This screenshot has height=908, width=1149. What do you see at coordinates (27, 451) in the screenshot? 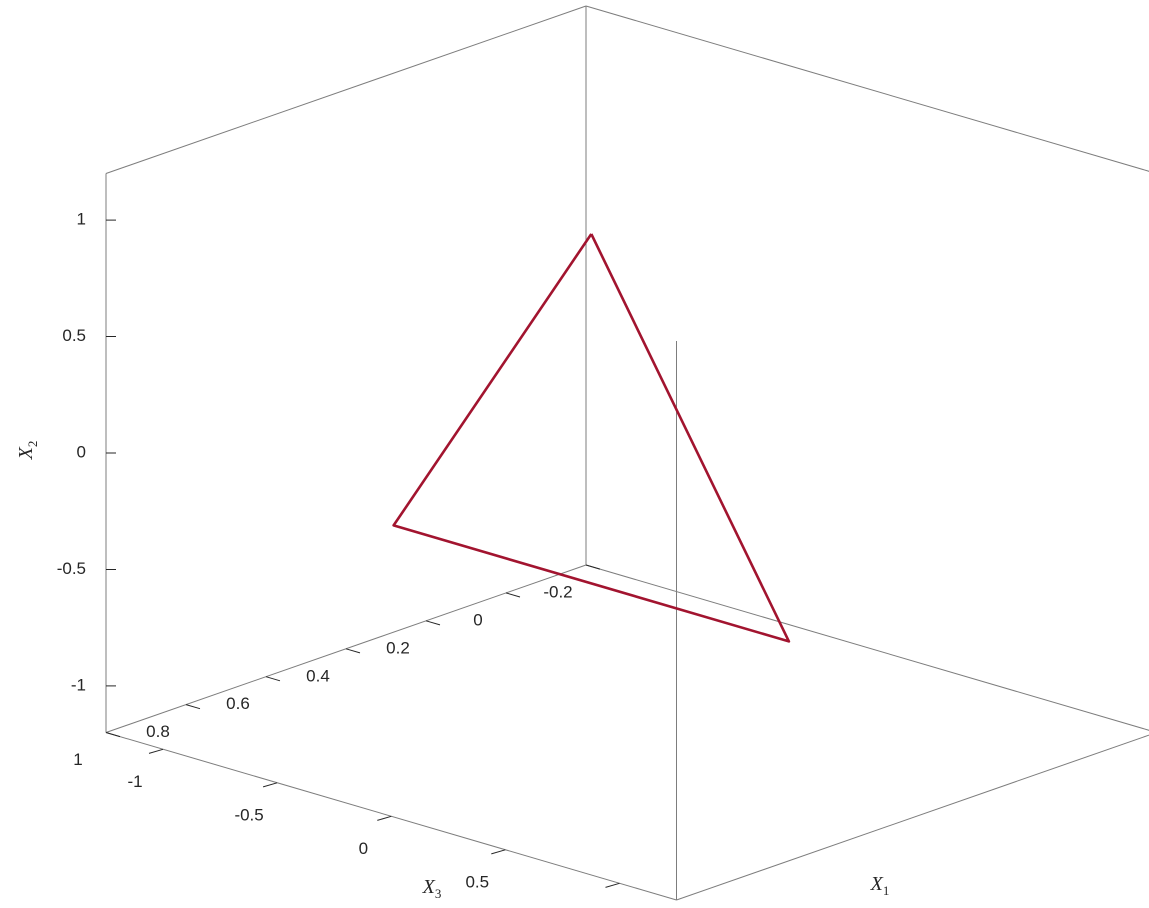
I see `x2-axis-label: X2` at bounding box center [27, 451].